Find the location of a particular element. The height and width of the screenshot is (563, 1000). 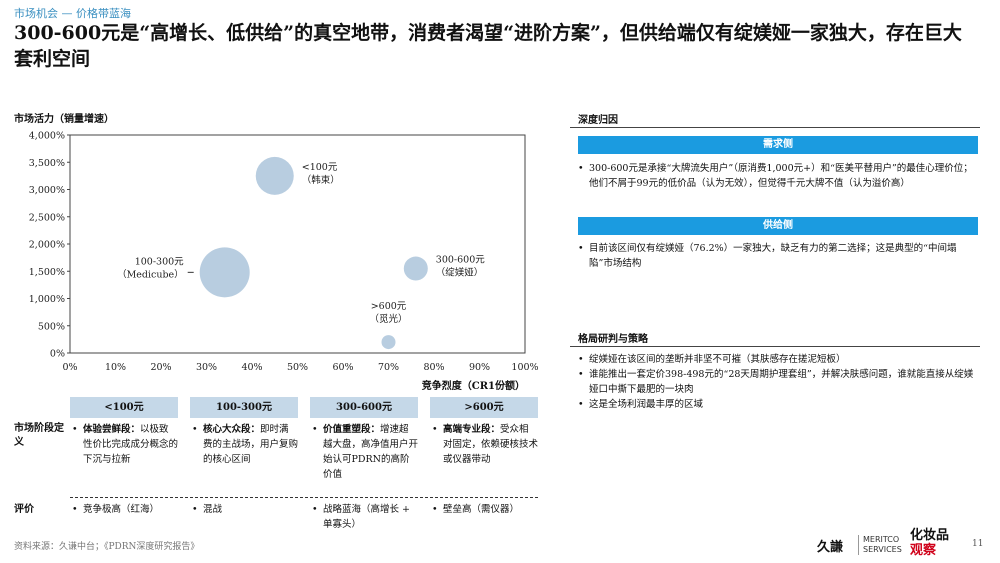

segment-desc-2: 核心大众段：即时满费的主战场，用户复购的核心区间 is located at coordinates (245, 444).